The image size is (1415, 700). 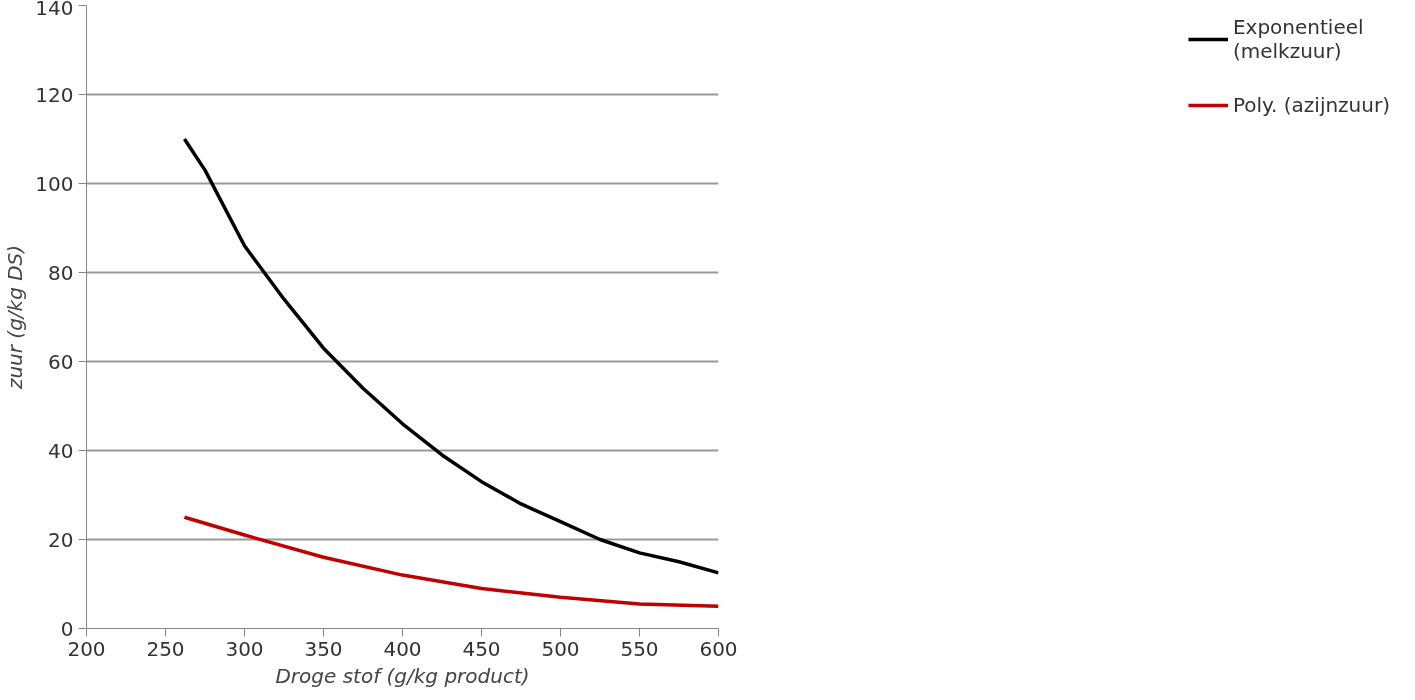 I want to click on x-tick-label: 600, so click(x=718, y=648).